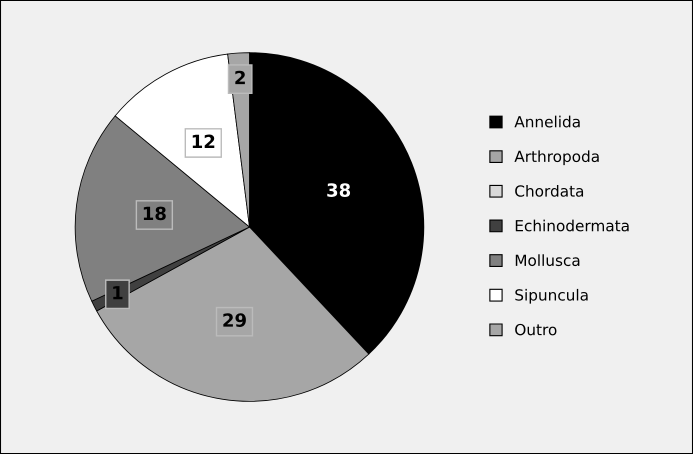  Describe the element at coordinates (549, 190) in the screenshot. I see `legend-label: Chordata` at that location.